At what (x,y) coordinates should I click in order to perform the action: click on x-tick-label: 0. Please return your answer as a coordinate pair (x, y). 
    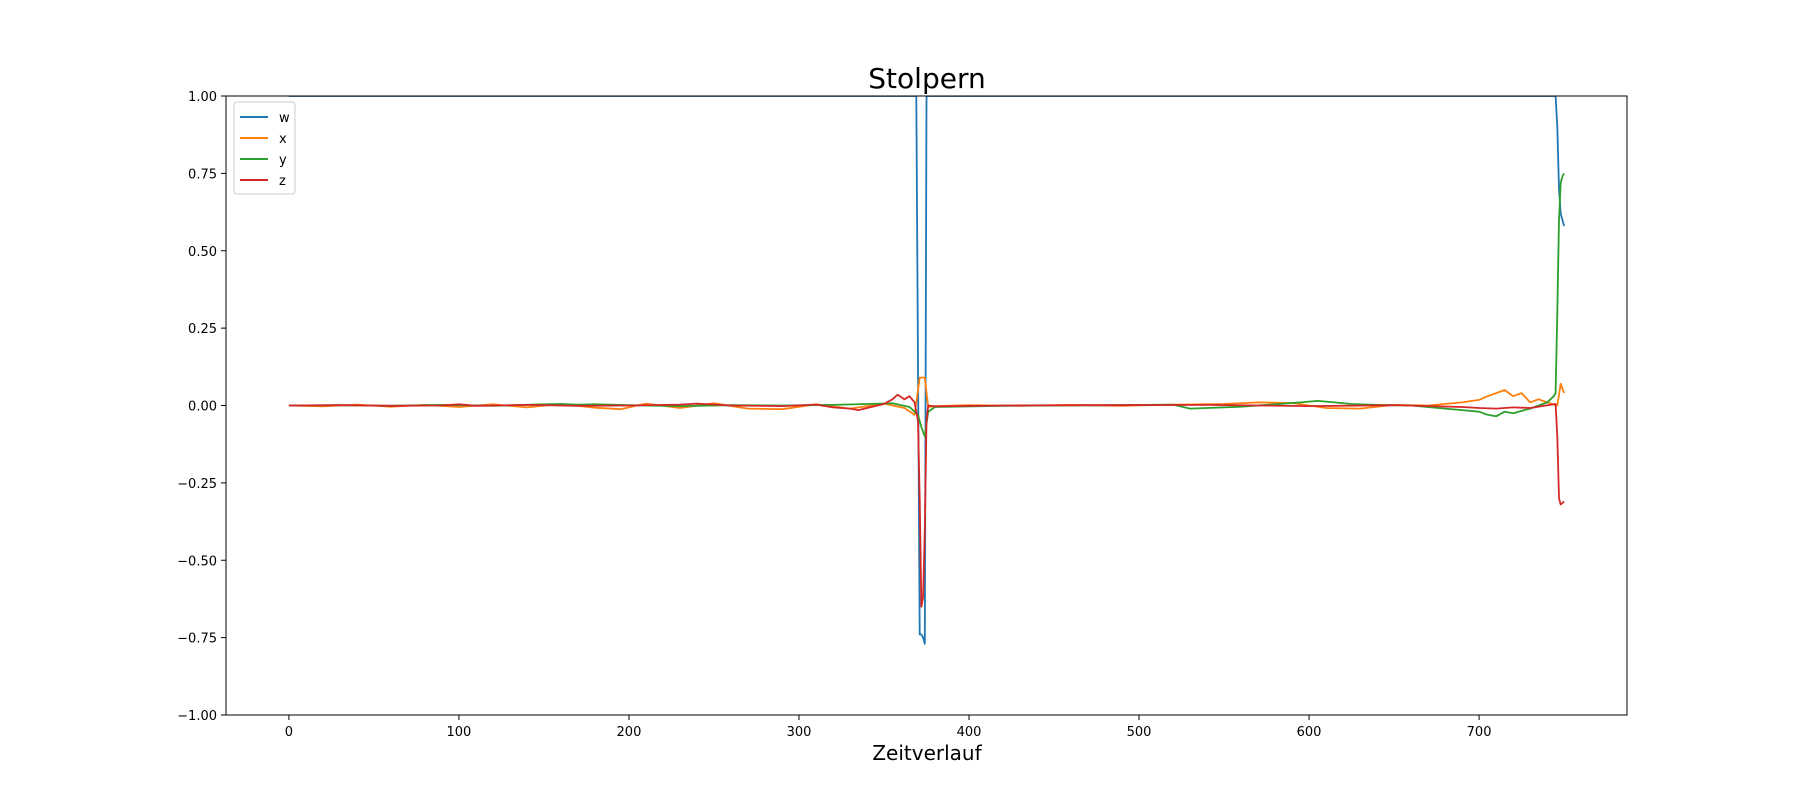
    Looking at the image, I should click on (289, 732).